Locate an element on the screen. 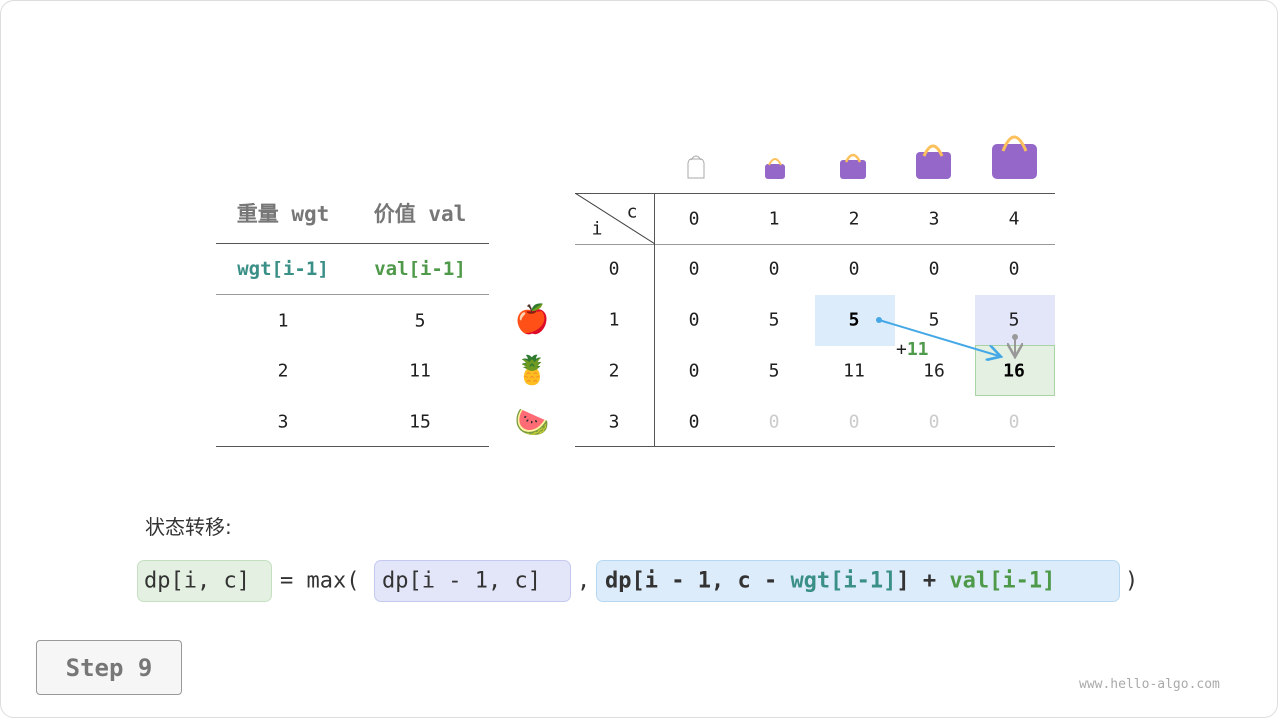 Image resolution: width=1280 pixels, height=720 pixels. corner-diagonal is located at coordinates (615, 219).